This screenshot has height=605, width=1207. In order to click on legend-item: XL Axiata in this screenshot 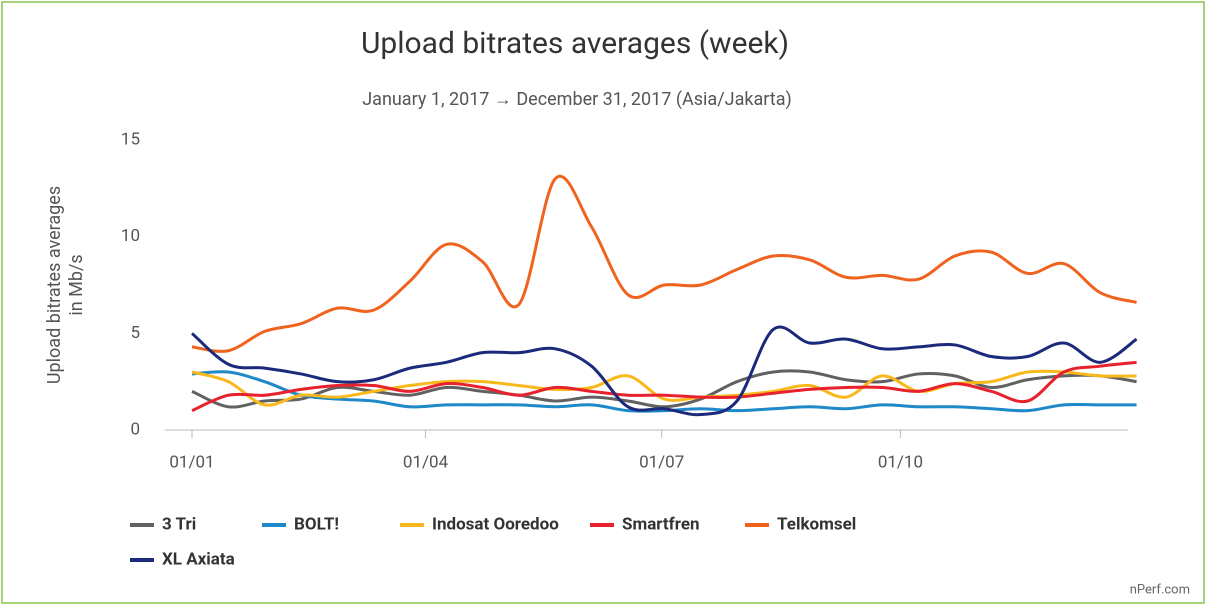, I will do `click(182, 559)`.